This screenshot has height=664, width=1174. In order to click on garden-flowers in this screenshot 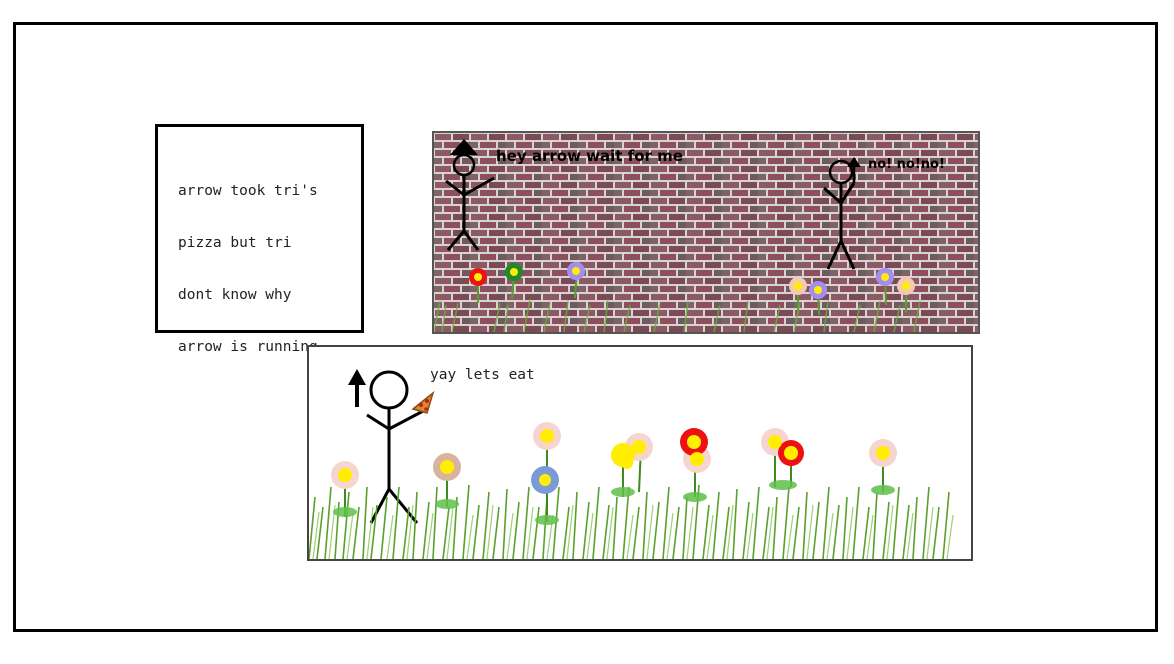, I will do `click(614, 473)`.